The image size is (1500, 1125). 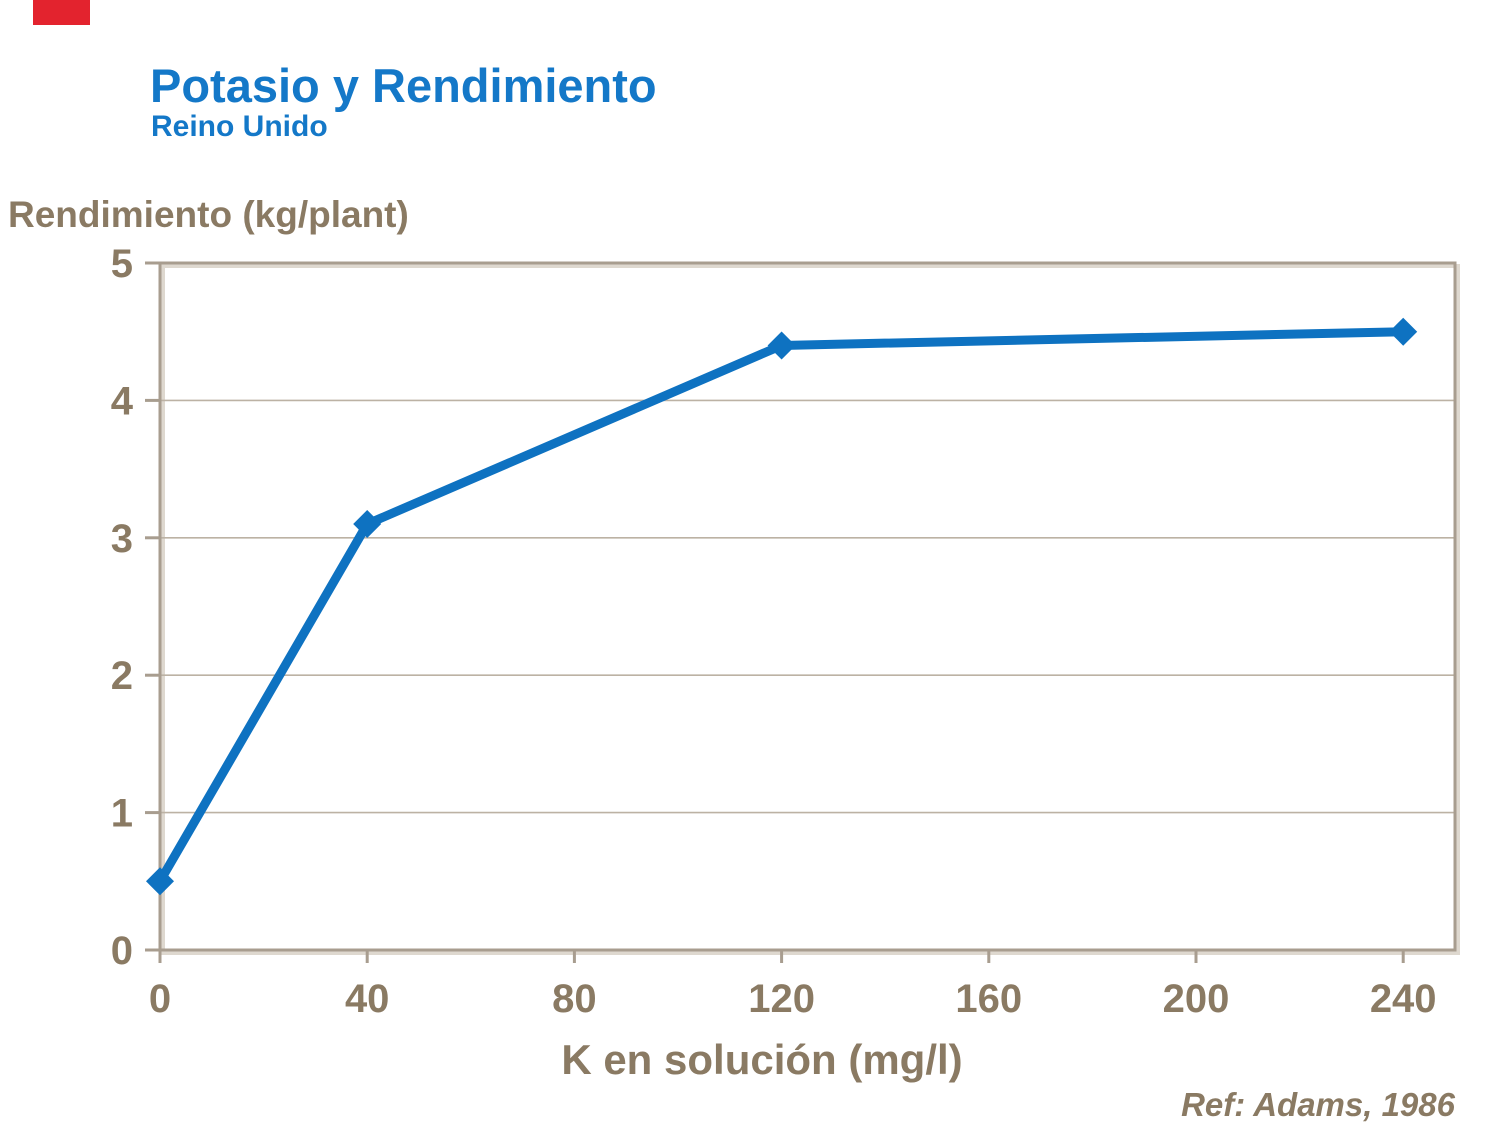 I want to click on chart-title: Potasio y Rendimiento, so click(x=403, y=85).